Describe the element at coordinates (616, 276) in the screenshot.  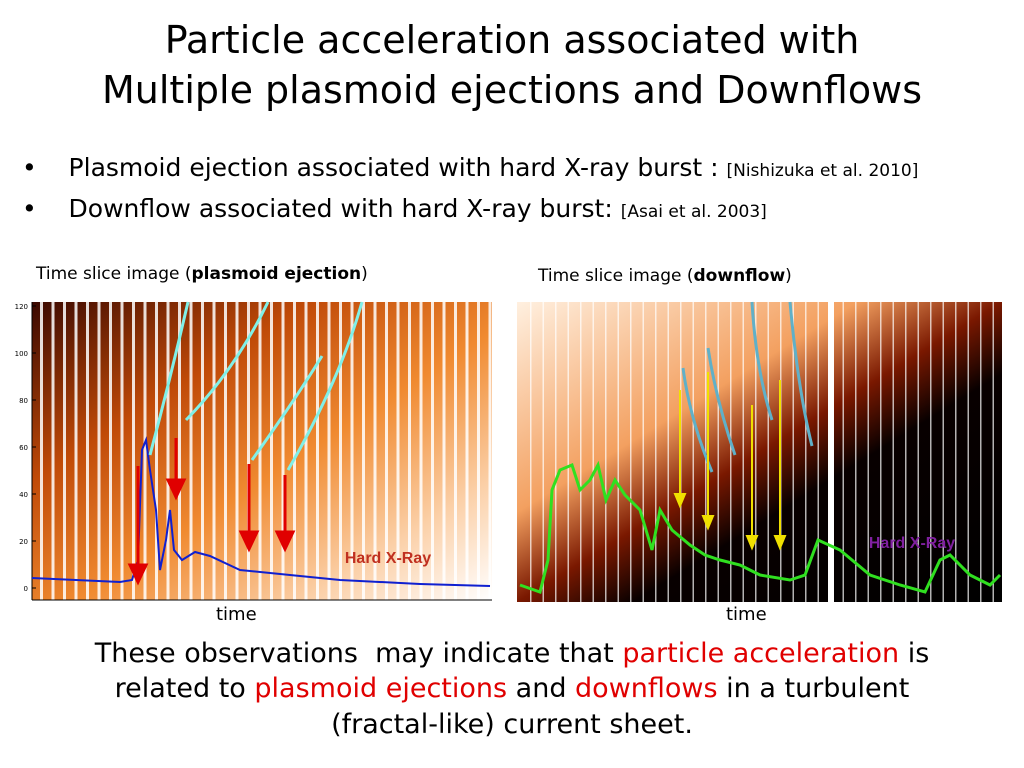
I see `caption-text: Time slice image (` at that location.